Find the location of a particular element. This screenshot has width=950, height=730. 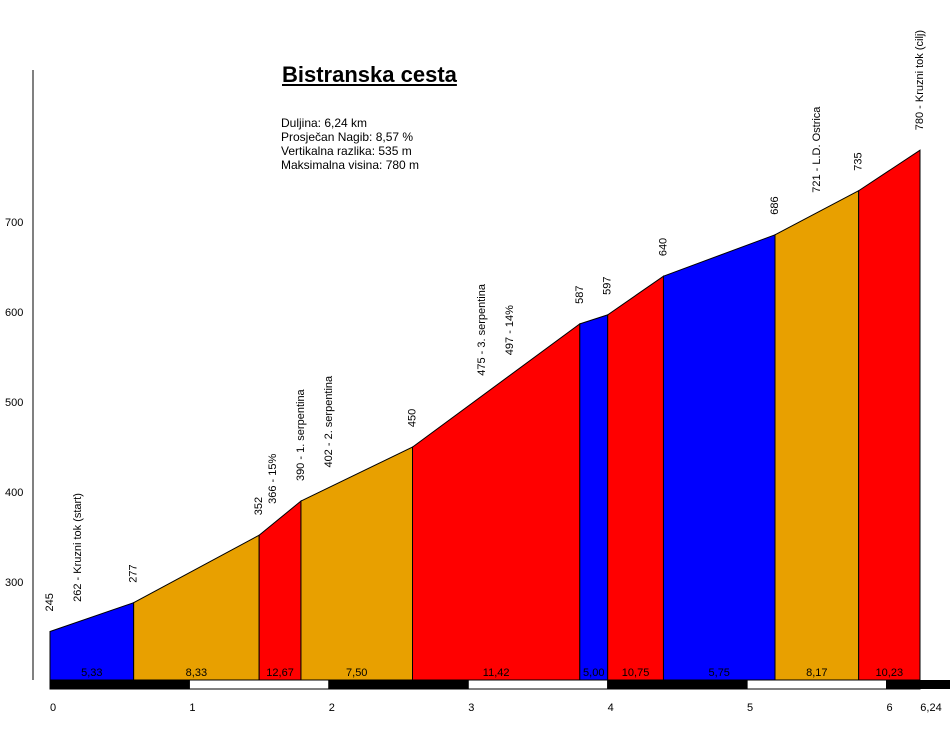

segment-gradient-label-10: 10,23 is located at coordinates (890, 673).